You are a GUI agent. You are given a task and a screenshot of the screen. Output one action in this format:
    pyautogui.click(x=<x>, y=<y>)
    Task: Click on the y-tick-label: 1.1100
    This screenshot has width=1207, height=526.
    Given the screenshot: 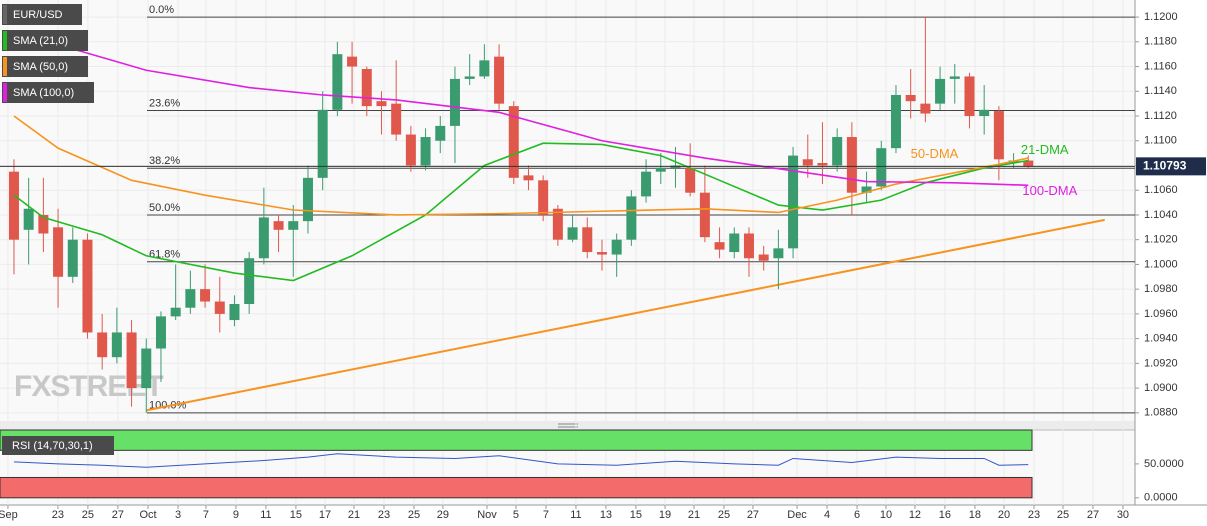 What is the action you would take?
    pyautogui.click(x=1160, y=141)
    